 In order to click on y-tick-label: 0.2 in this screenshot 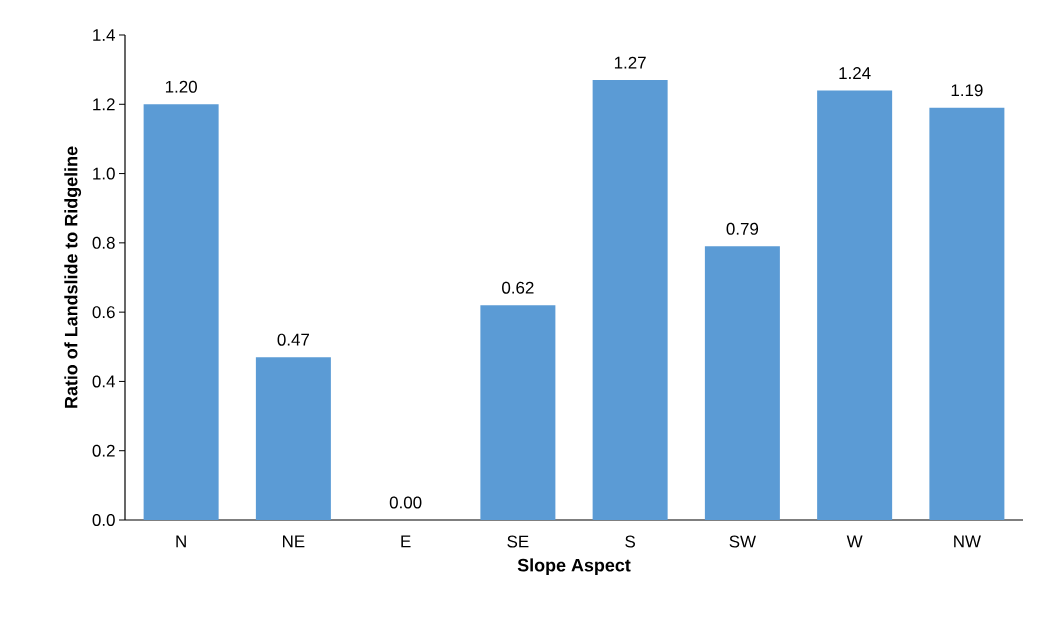, I will do `click(103, 450)`.